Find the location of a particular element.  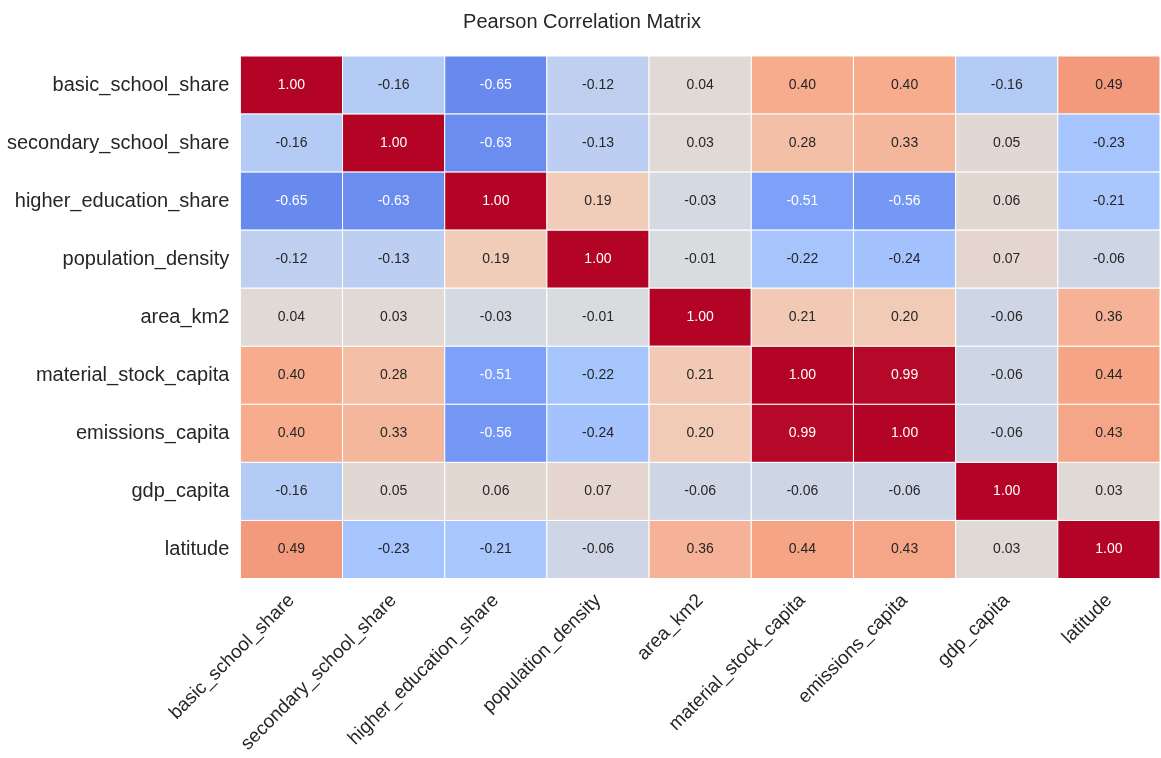

y-tick-label: gdp_capita is located at coordinates (181, 490).